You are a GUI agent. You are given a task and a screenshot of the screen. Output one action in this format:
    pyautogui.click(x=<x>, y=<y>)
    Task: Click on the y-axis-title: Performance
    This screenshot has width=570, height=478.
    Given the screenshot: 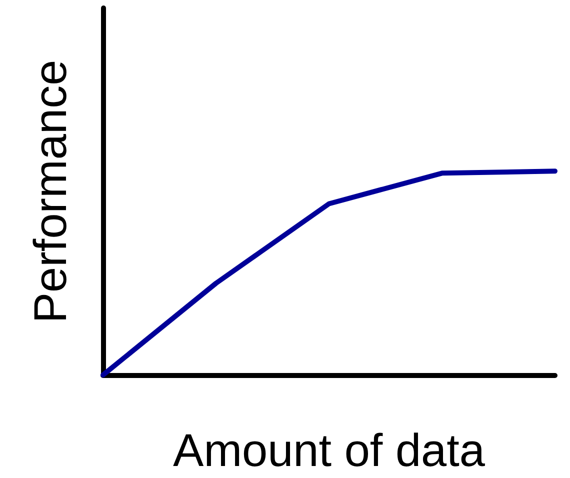 What is the action you would take?
    pyautogui.click(x=50, y=192)
    